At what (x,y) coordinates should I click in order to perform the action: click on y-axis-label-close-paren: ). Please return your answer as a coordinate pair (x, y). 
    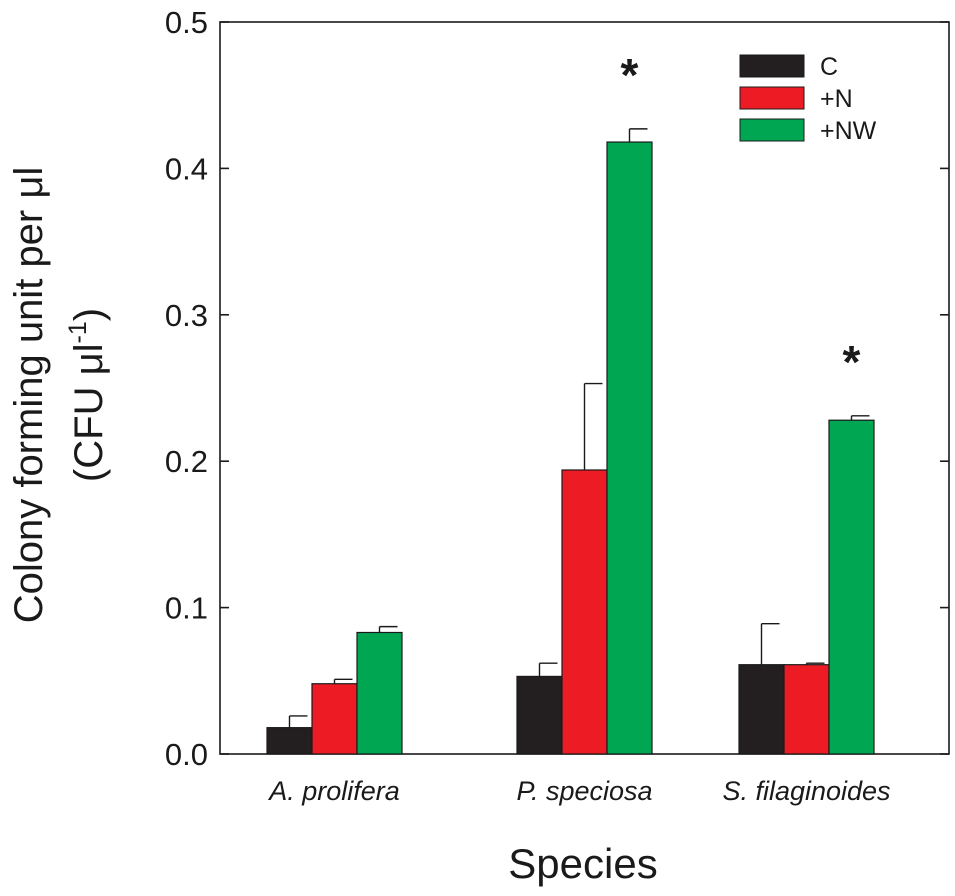
    Looking at the image, I should click on (89, 314).